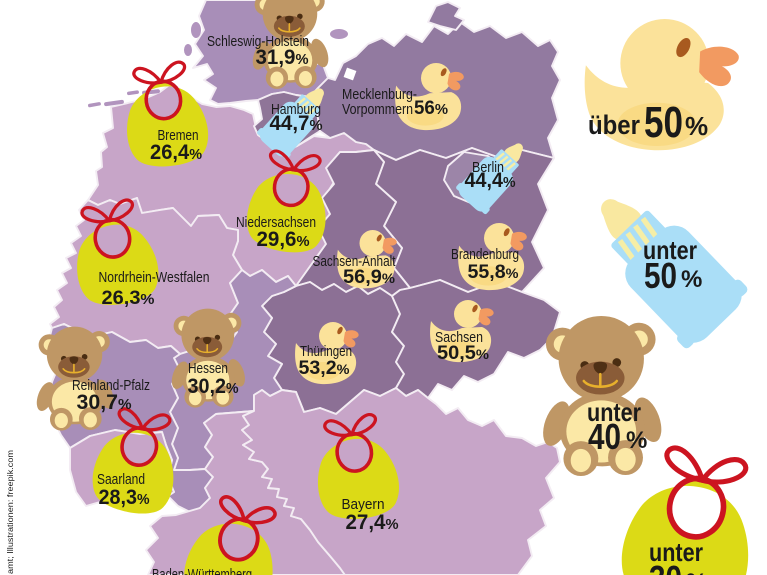  I want to click on svg-text: Bremen, so click(178, 136).